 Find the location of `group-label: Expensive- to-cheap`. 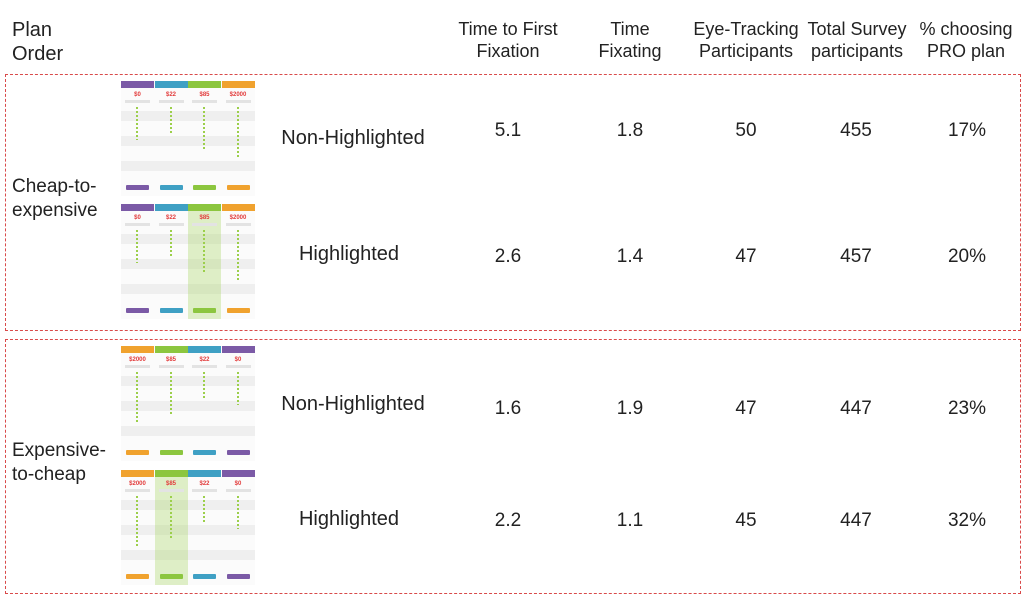

group-label: Expensive- to-cheap is located at coordinates (59, 462).